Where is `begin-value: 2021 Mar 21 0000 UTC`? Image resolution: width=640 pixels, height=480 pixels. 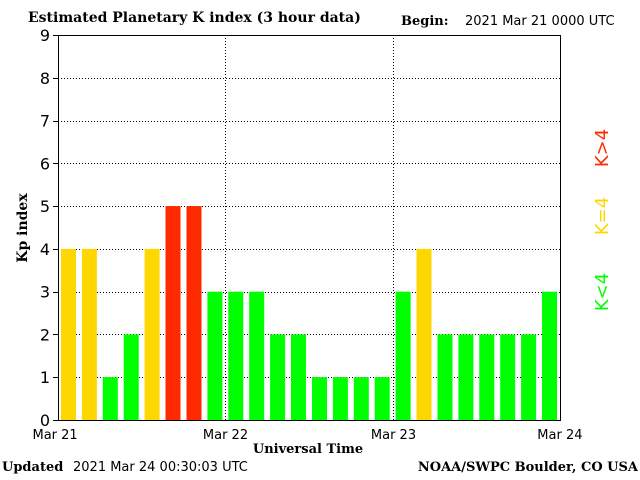 begin-value: 2021 Mar 21 0000 UTC is located at coordinates (540, 21).